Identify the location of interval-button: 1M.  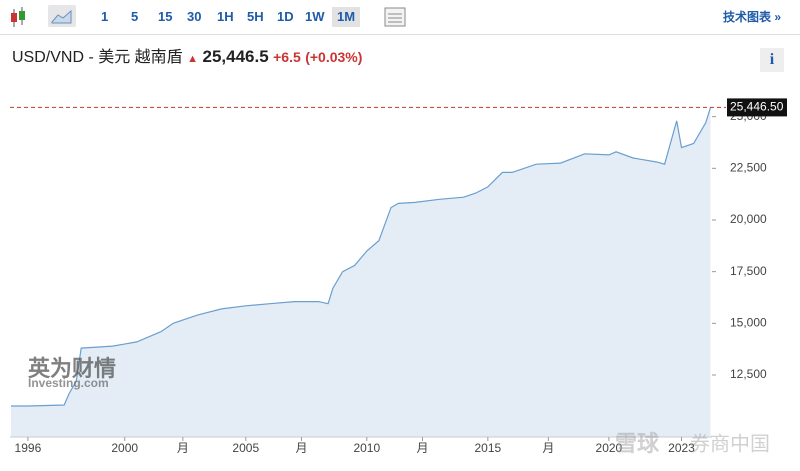
(346, 17).